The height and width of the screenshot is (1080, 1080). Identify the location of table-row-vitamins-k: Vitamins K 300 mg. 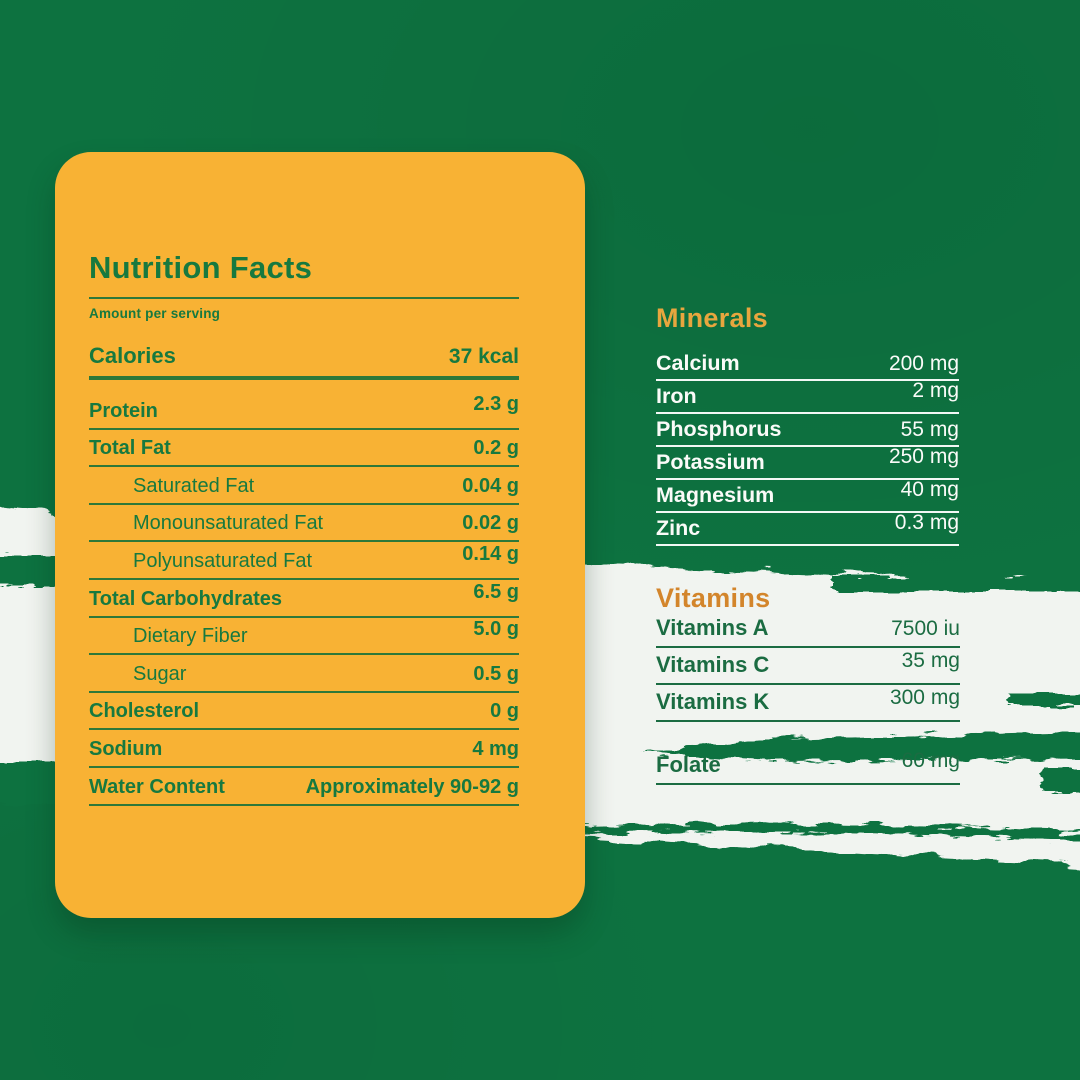
(808, 703).